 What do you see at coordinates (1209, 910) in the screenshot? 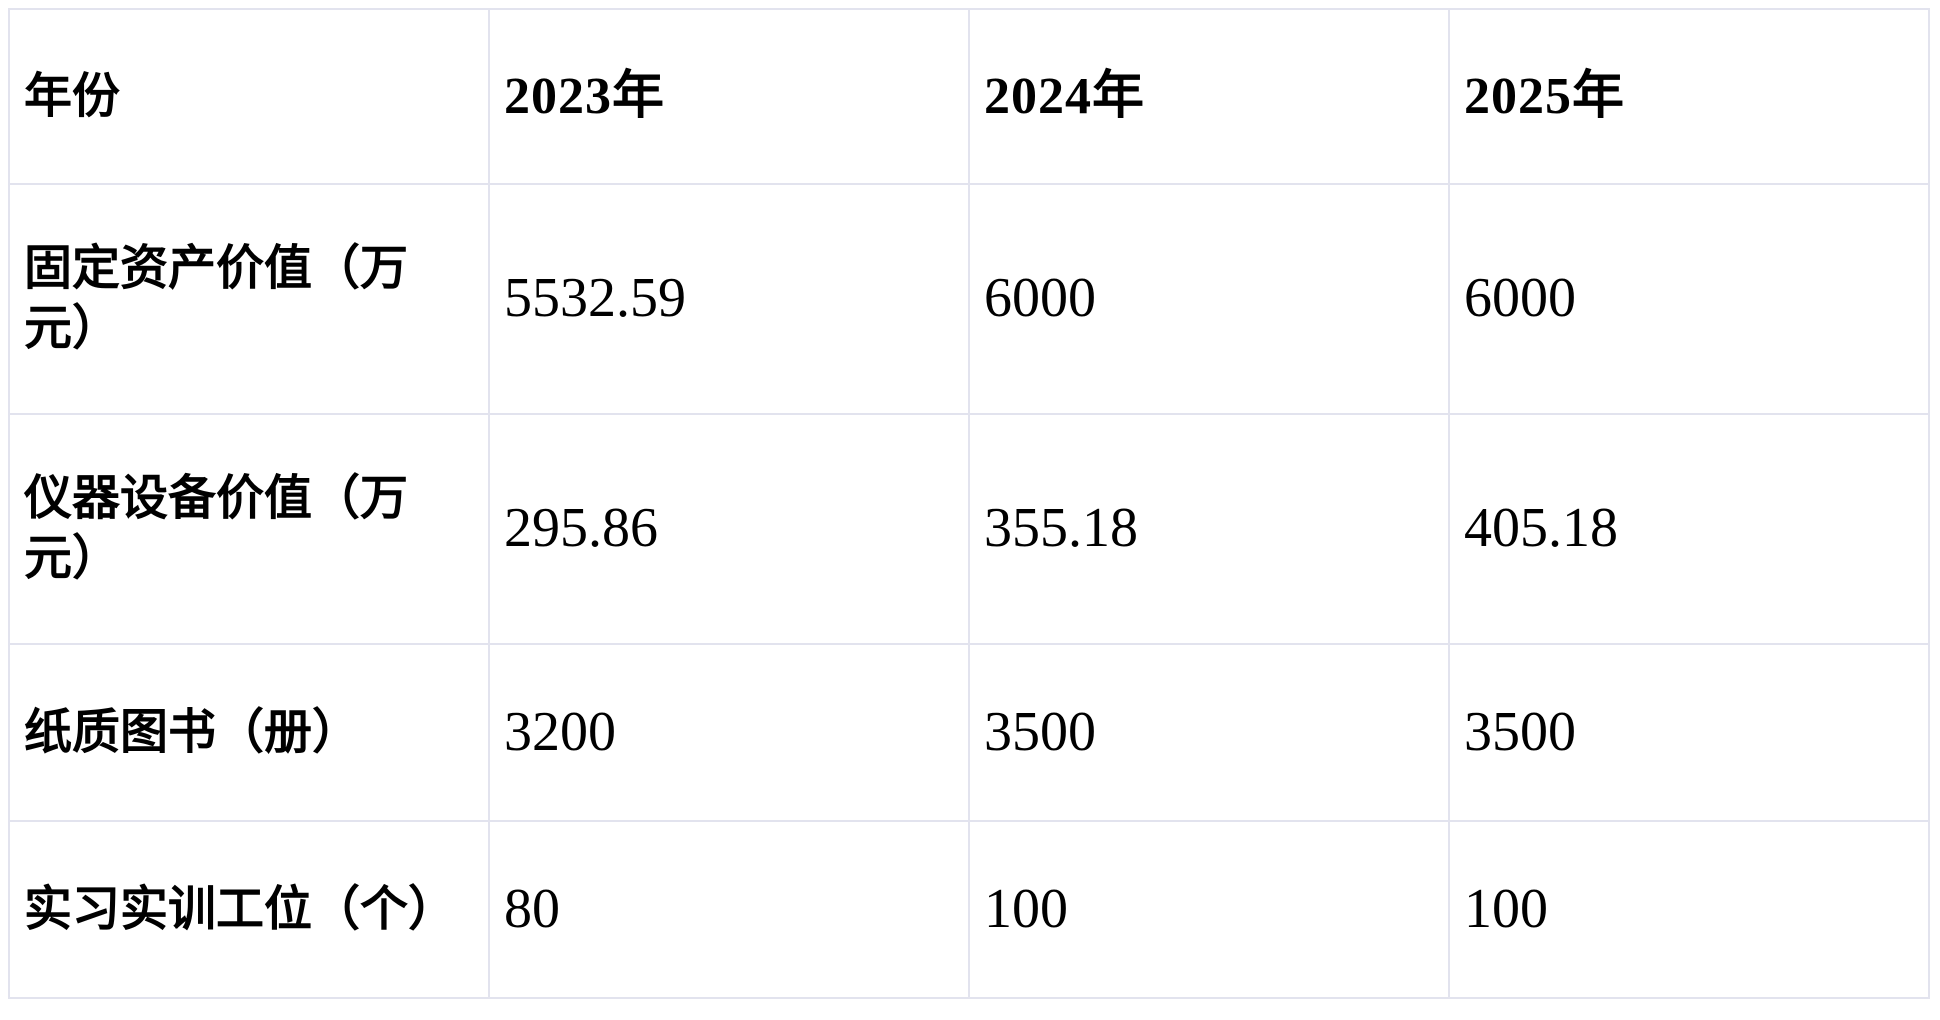
I see `cell-workstations-2024: 100` at bounding box center [1209, 910].